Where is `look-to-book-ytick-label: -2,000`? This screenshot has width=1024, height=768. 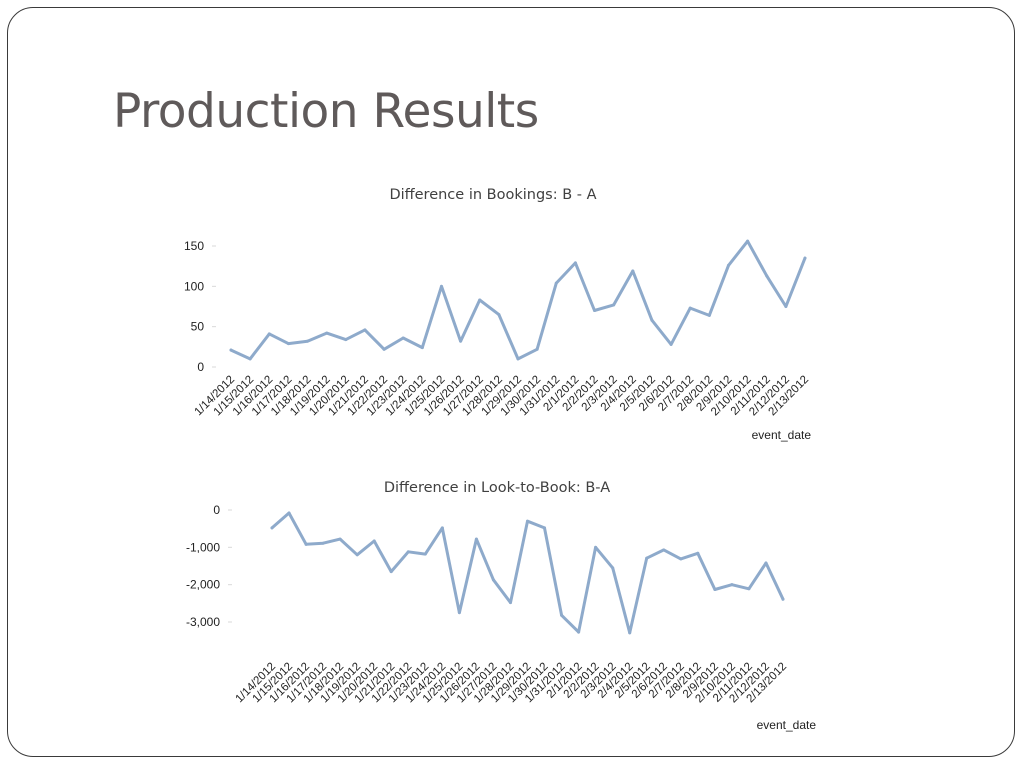 look-to-book-ytick-label: -2,000 is located at coordinates (203, 585).